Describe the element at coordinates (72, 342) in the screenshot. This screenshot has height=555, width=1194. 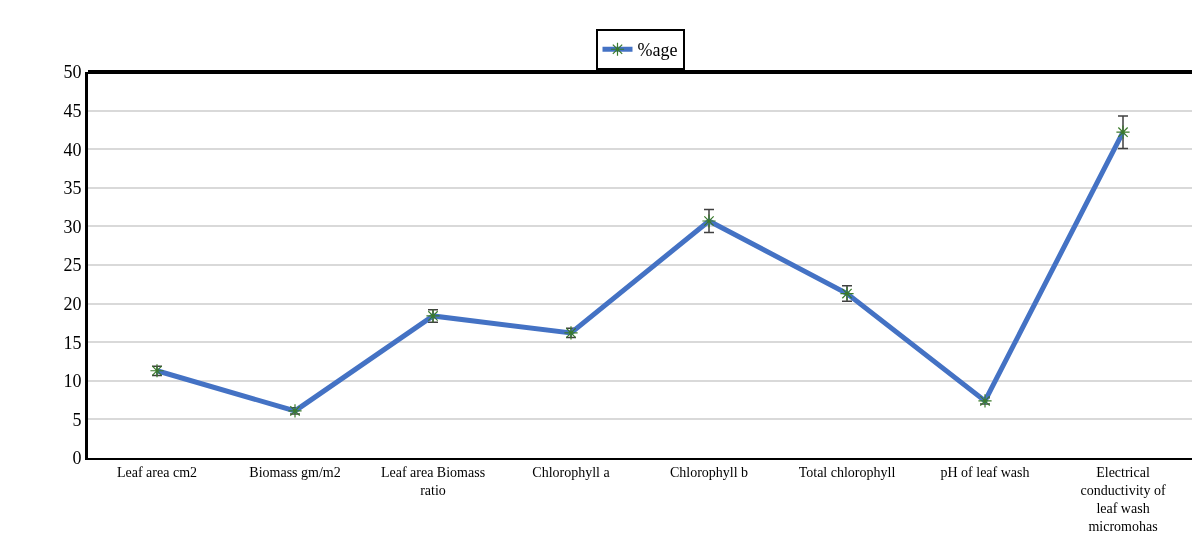
I see `y-tick-label: 15` at that location.